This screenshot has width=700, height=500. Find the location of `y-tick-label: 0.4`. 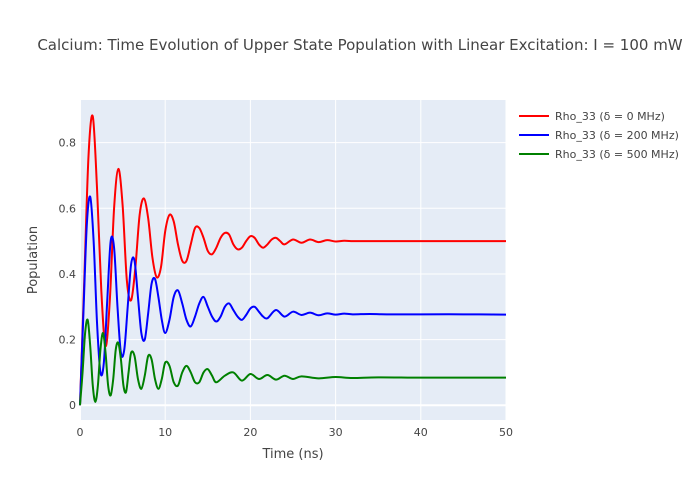

y-tick-label: 0.4 is located at coordinates (68, 274).